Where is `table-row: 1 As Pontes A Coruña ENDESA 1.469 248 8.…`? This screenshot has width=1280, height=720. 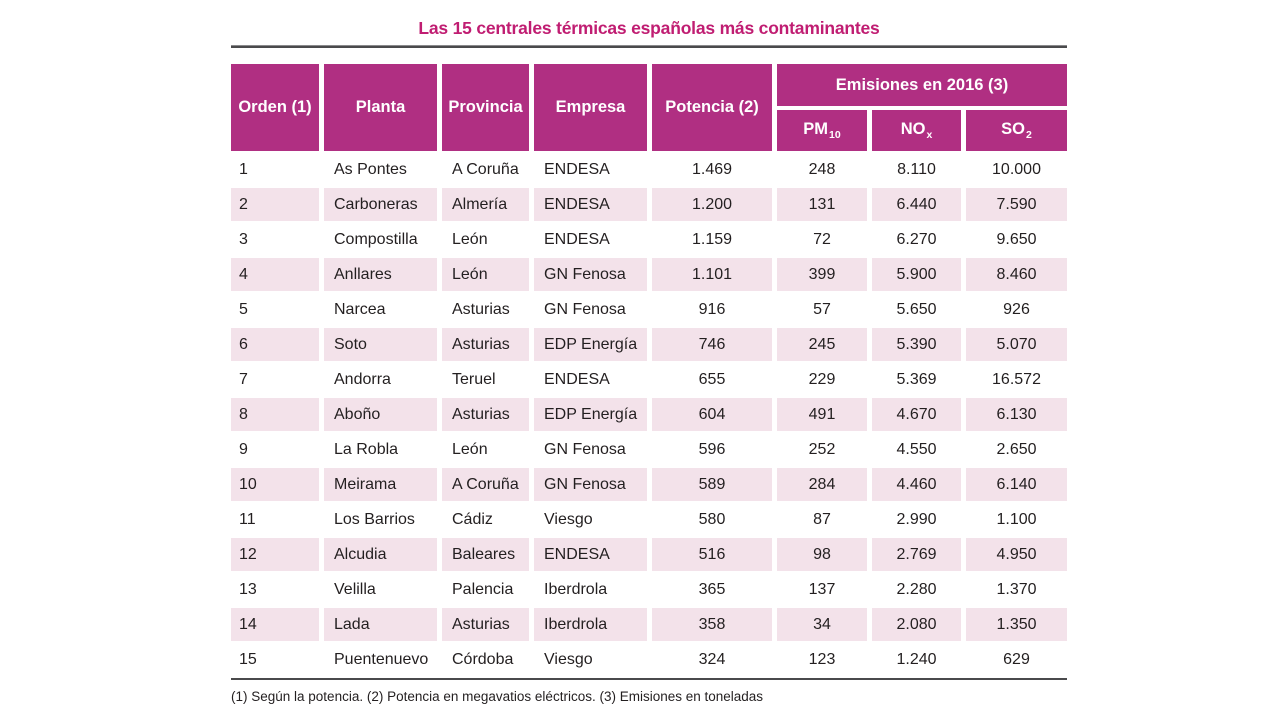
table-row: 1 As Pontes A Coruña ENDESA 1.469 248 8.… is located at coordinates (649, 170).